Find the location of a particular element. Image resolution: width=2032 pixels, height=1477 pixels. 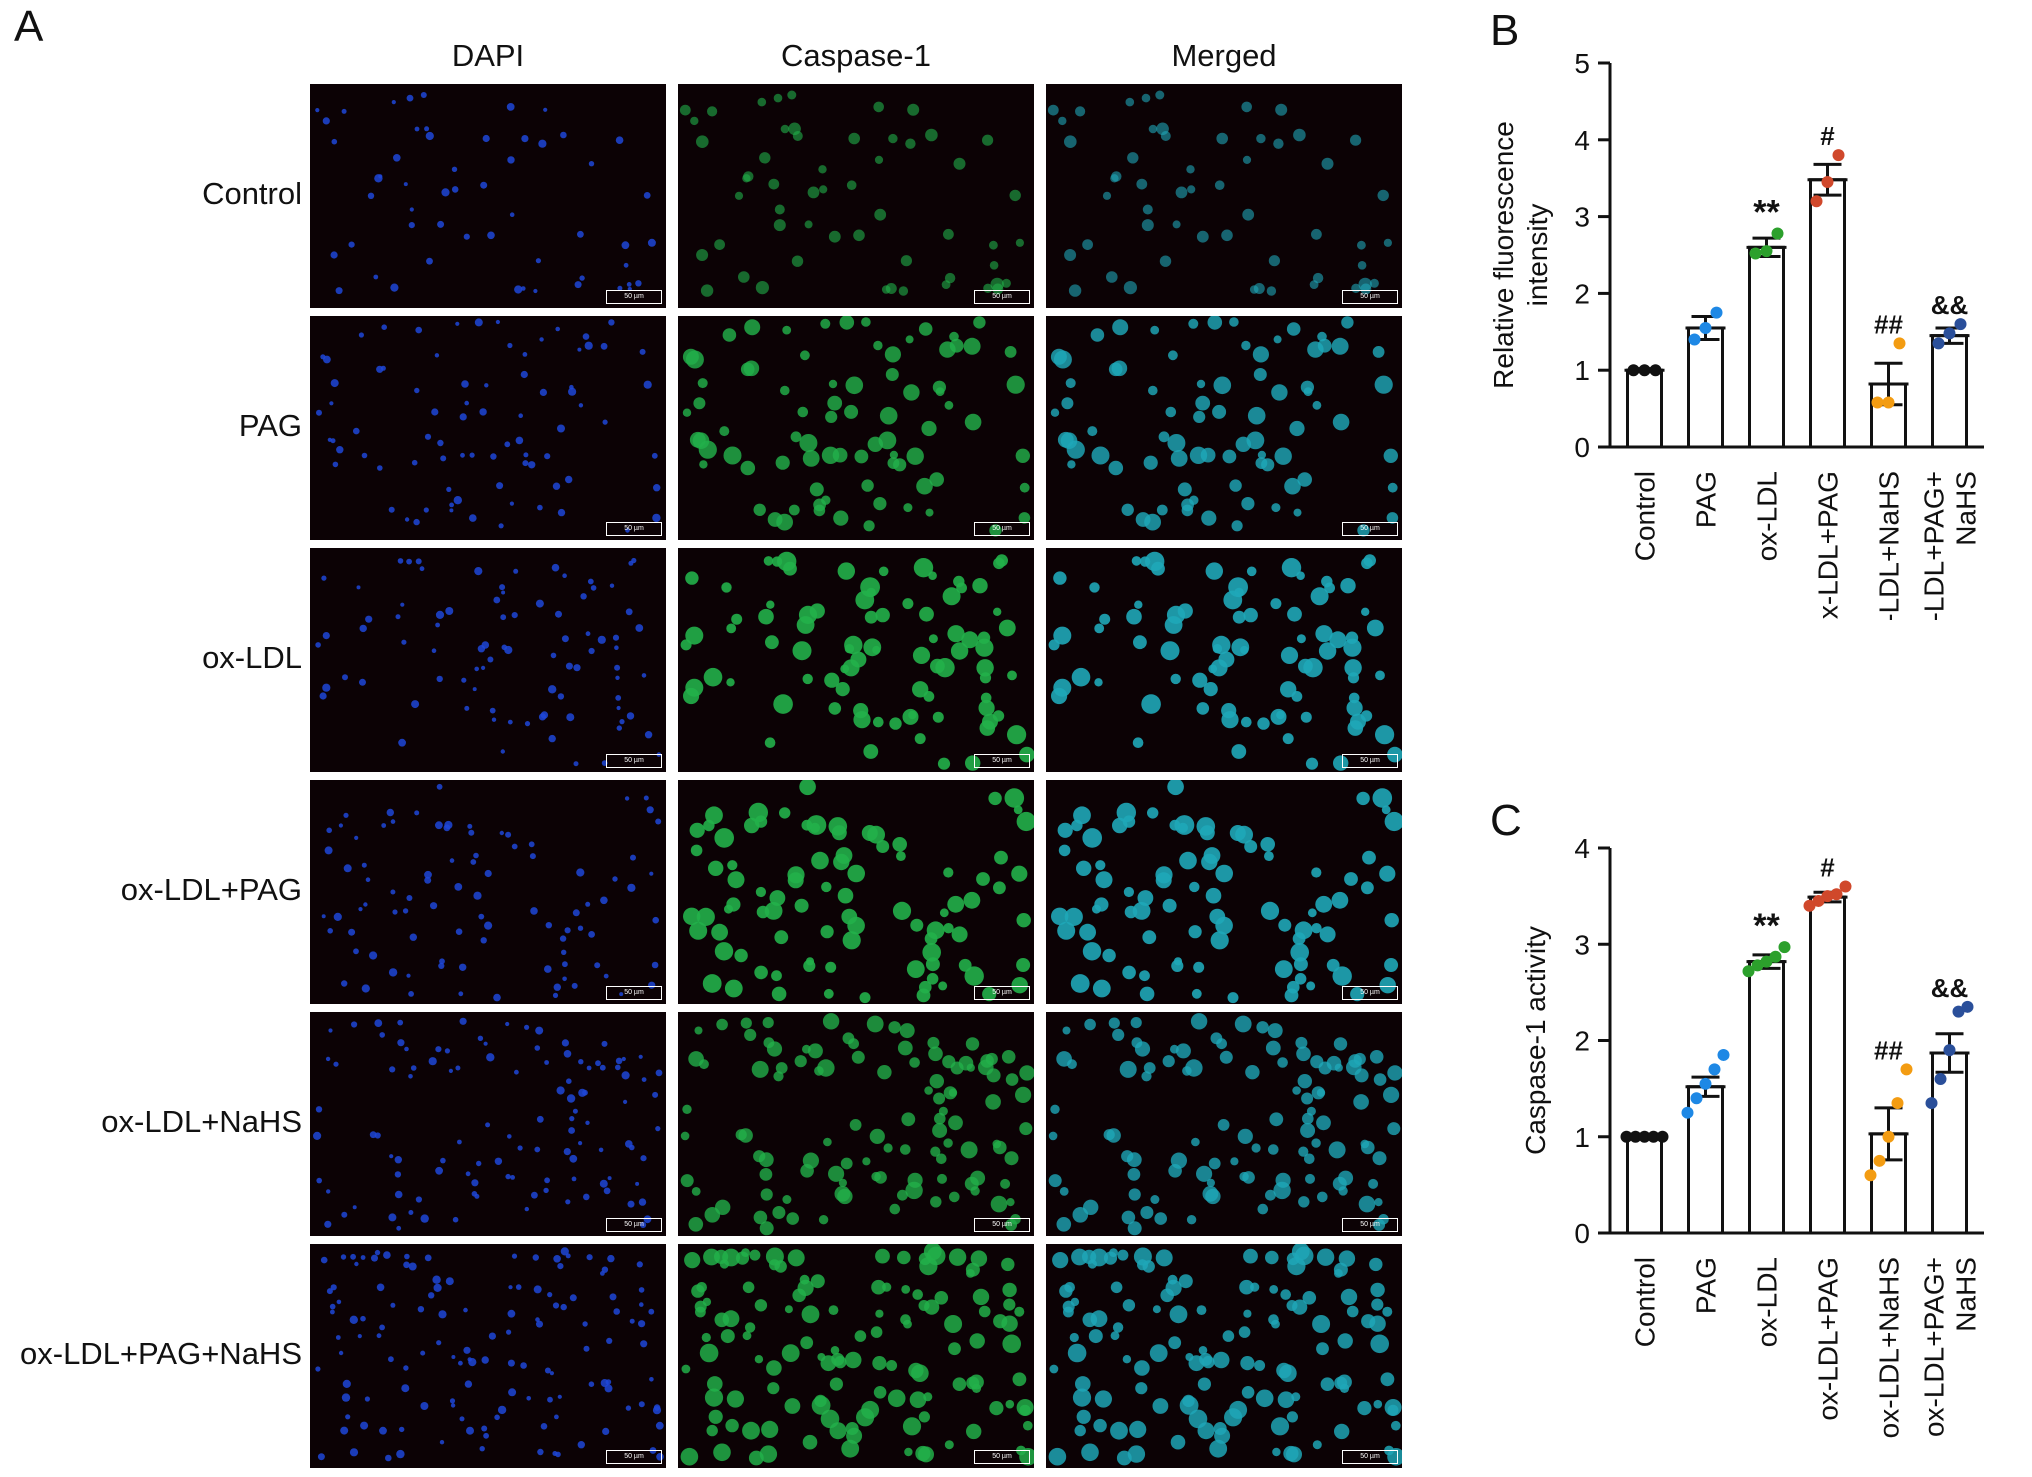

x-tick-label-line: ox-LDL is located at coordinates (1767, 1302).